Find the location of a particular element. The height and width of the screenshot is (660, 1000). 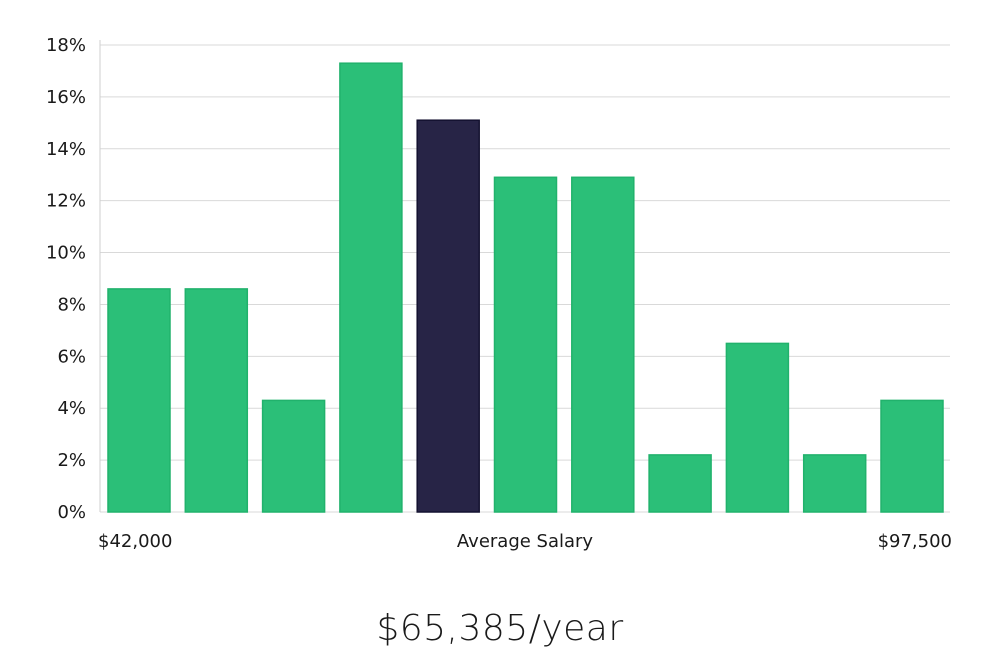

y-tick-label: 6% is located at coordinates (71, 356).